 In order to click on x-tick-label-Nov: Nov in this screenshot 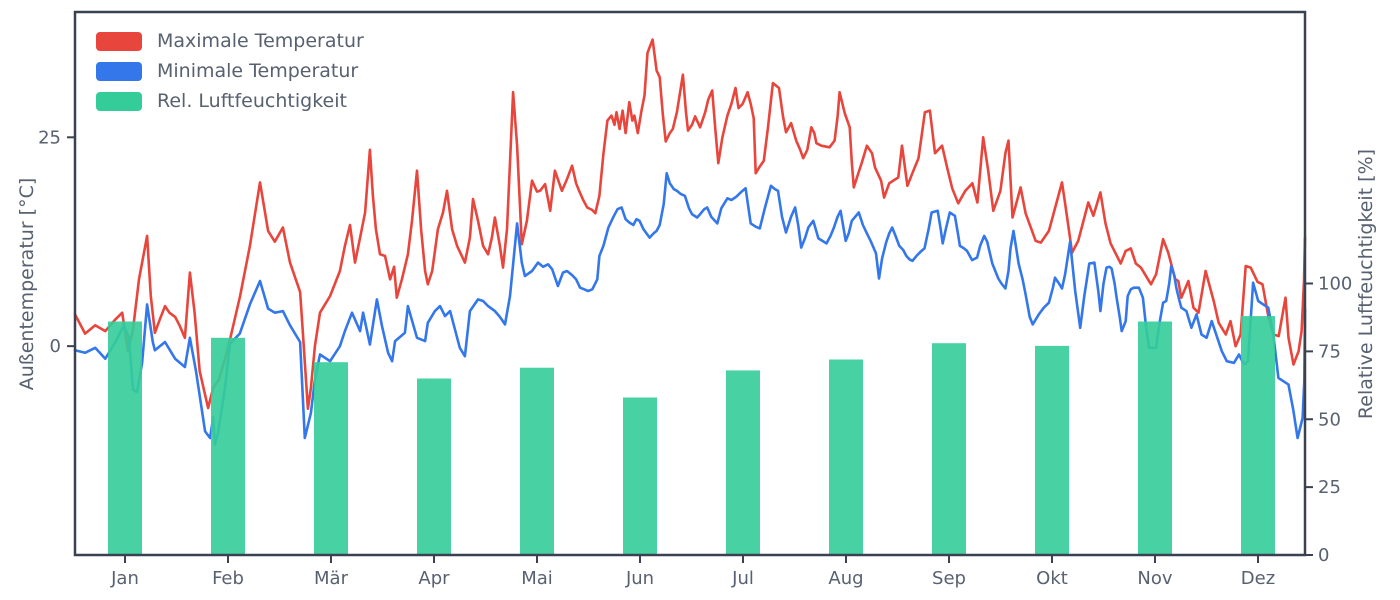, I will do `click(1154, 578)`.